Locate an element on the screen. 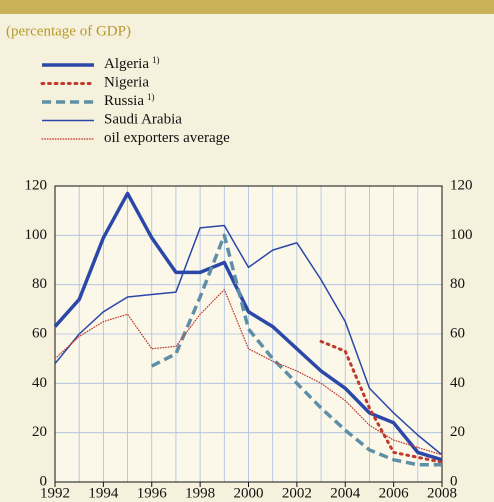 The image size is (494, 502). x-tick-label: 2006 is located at coordinates (394, 493).